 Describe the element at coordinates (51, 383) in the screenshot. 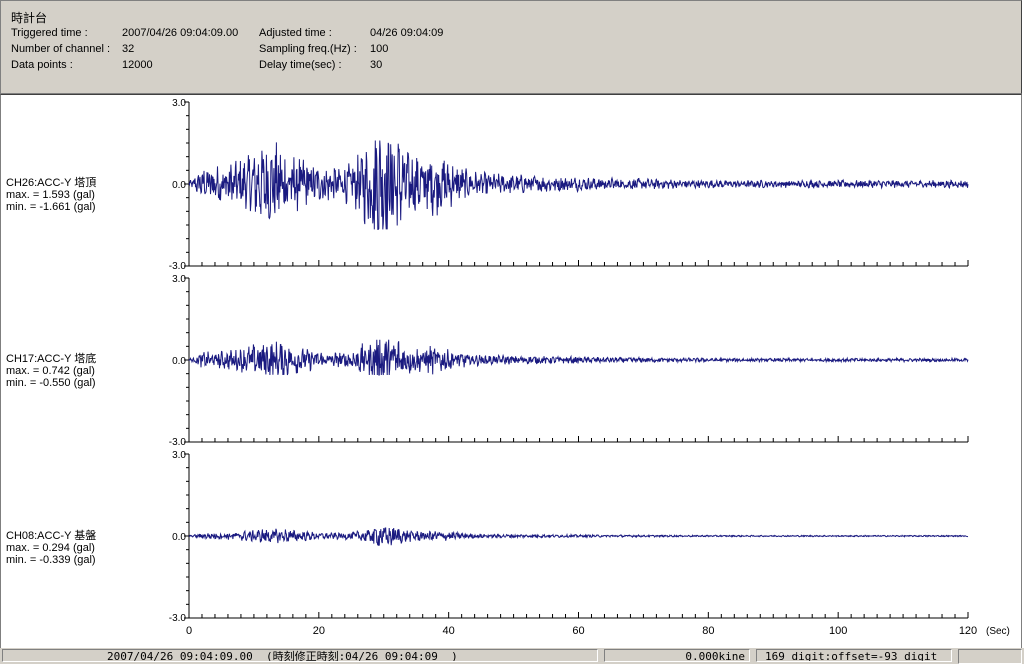

I see `channel-min: min. = -0.550 (gal)` at that location.